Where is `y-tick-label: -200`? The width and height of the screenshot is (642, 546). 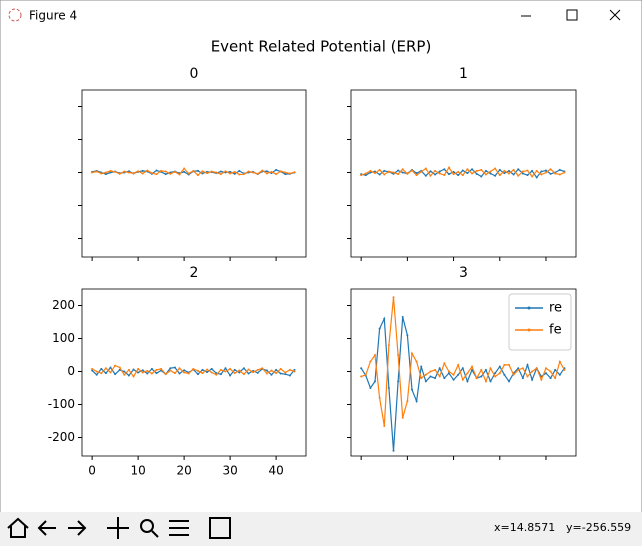 y-tick-label: -200 is located at coordinates (61, 437).